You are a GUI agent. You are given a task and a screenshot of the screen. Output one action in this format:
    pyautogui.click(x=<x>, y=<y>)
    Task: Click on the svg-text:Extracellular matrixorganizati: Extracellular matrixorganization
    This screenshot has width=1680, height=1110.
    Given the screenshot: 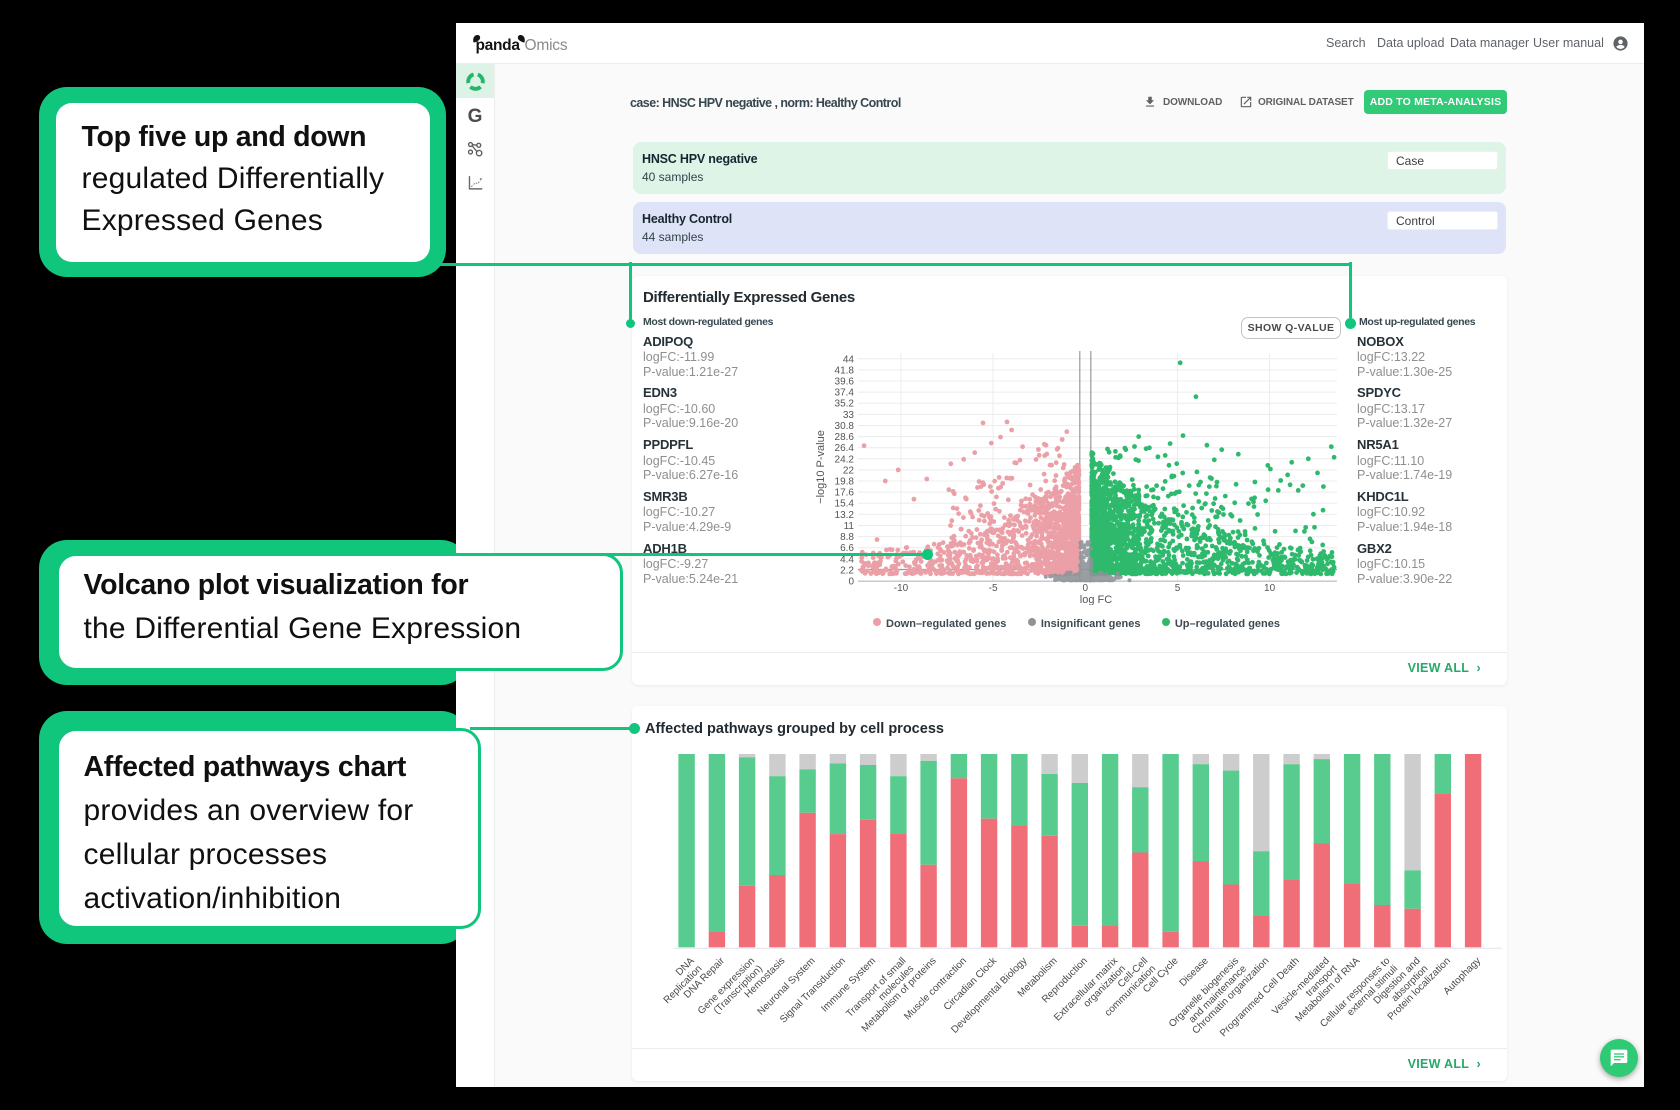 What is the action you would take?
    pyautogui.click(x=1090, y=994)
    